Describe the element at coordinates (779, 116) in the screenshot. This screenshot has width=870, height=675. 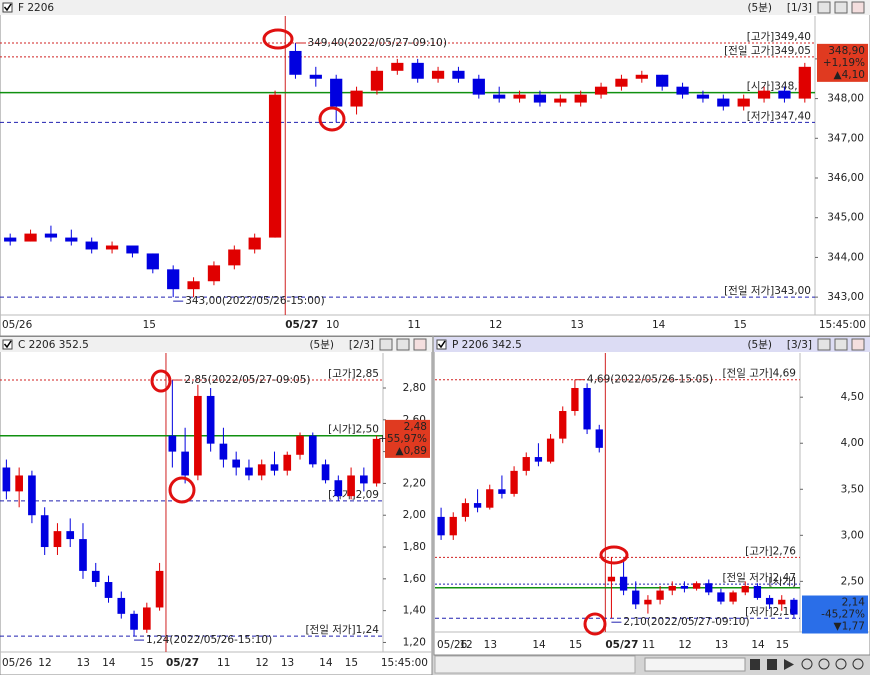
I see `reference-label: [저가]347,40` at that location.